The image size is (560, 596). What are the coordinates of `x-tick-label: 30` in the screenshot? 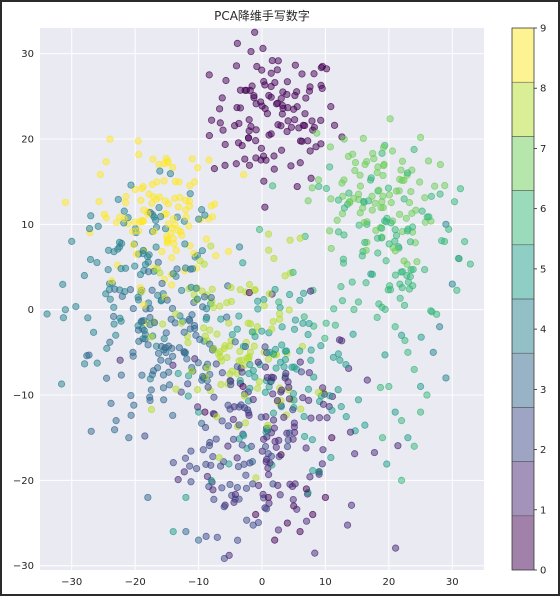 It's located at (452, 582).